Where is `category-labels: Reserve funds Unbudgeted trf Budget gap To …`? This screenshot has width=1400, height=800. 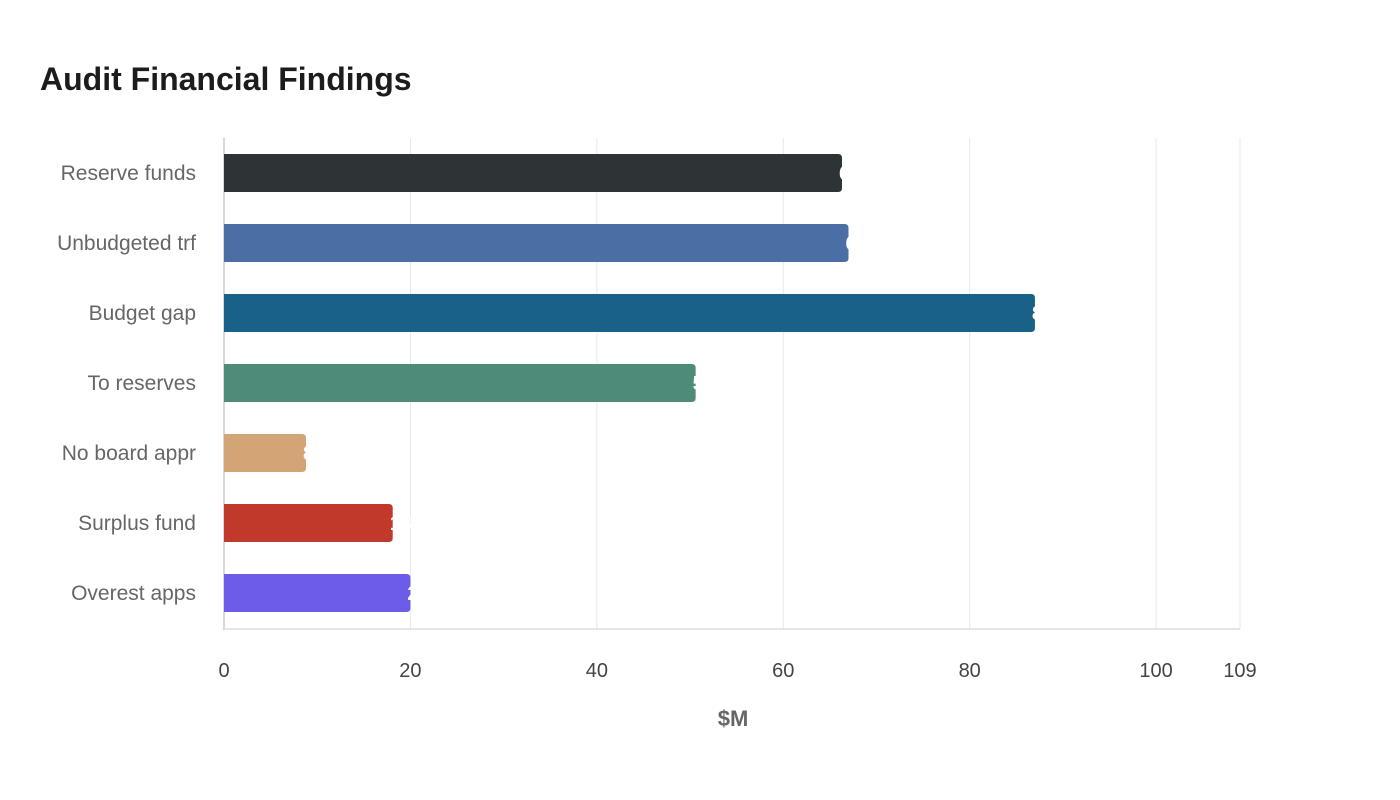 category-labels: Reserve funds Unbudgeted trf Budget gap To … is located at coordinates (126, 383).